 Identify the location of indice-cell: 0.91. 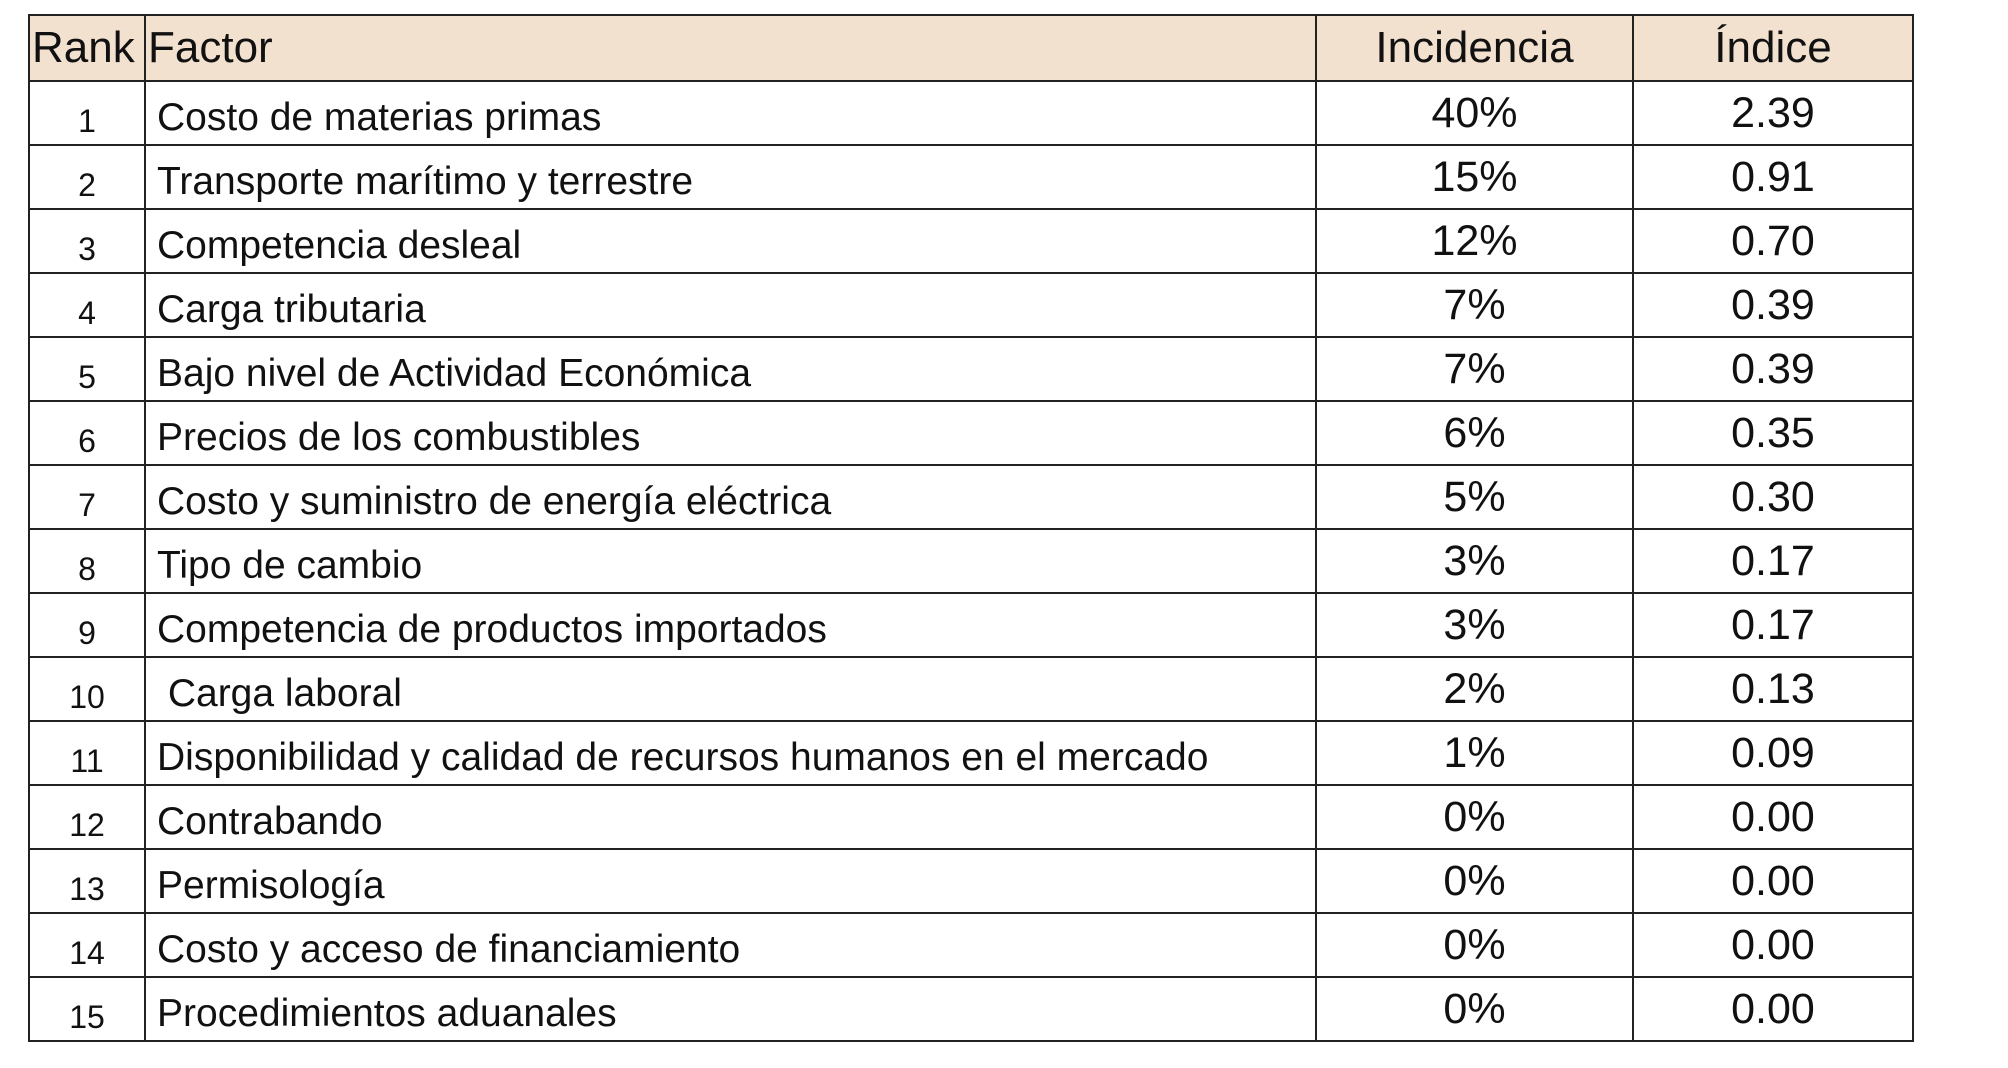
(1773, 177).